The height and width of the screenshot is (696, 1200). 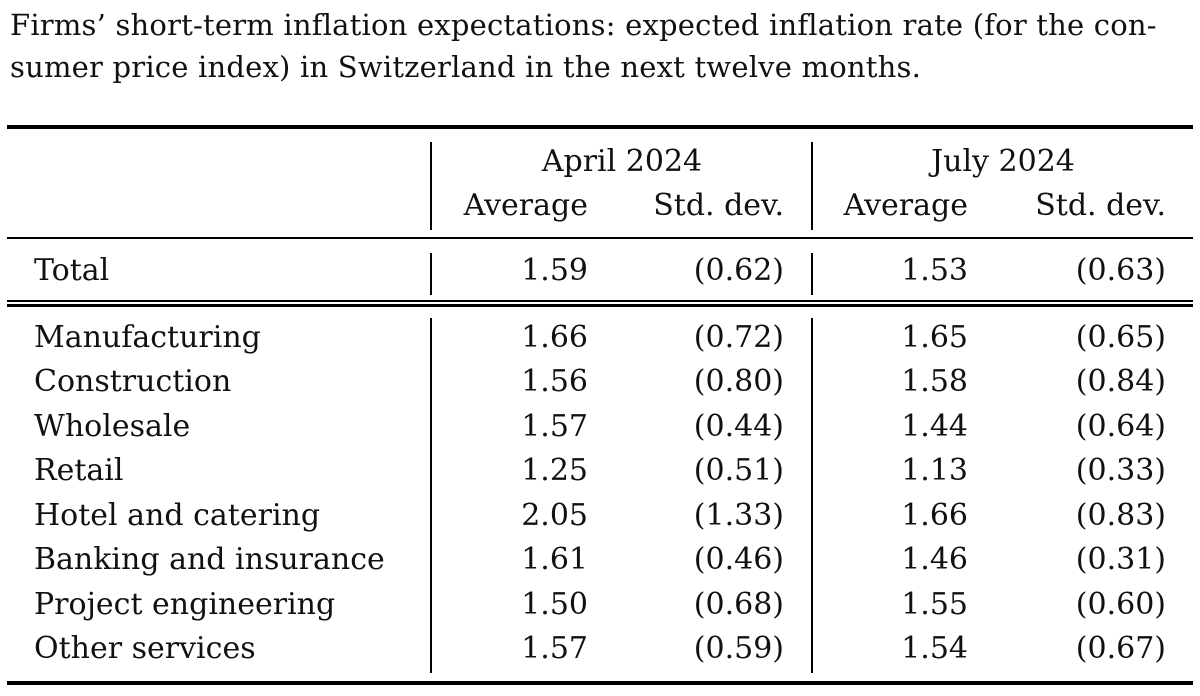 I want to click on cell-april-std-dev: (0.44), so click(x=738, y=426).